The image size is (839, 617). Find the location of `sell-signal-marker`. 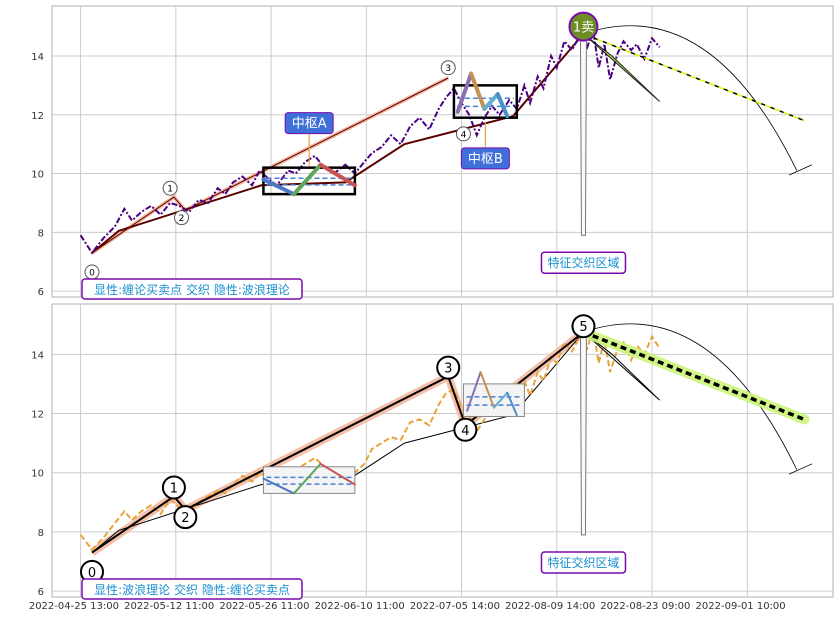

sell-signal-marker is located at coordinates (583, 26).